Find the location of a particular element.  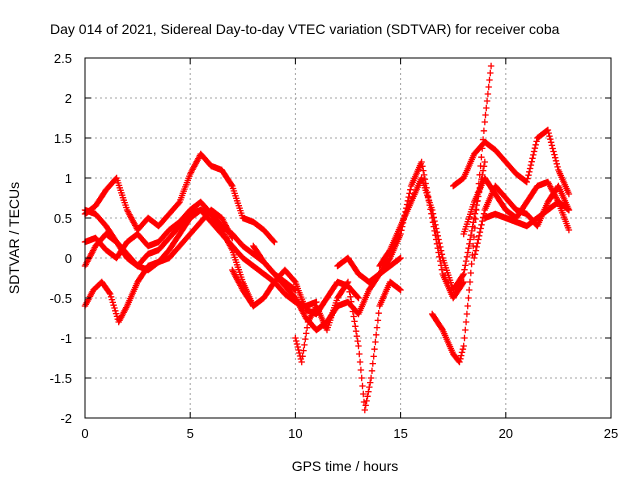

y-tick-label: 1 is located at coordinates (68, 178).